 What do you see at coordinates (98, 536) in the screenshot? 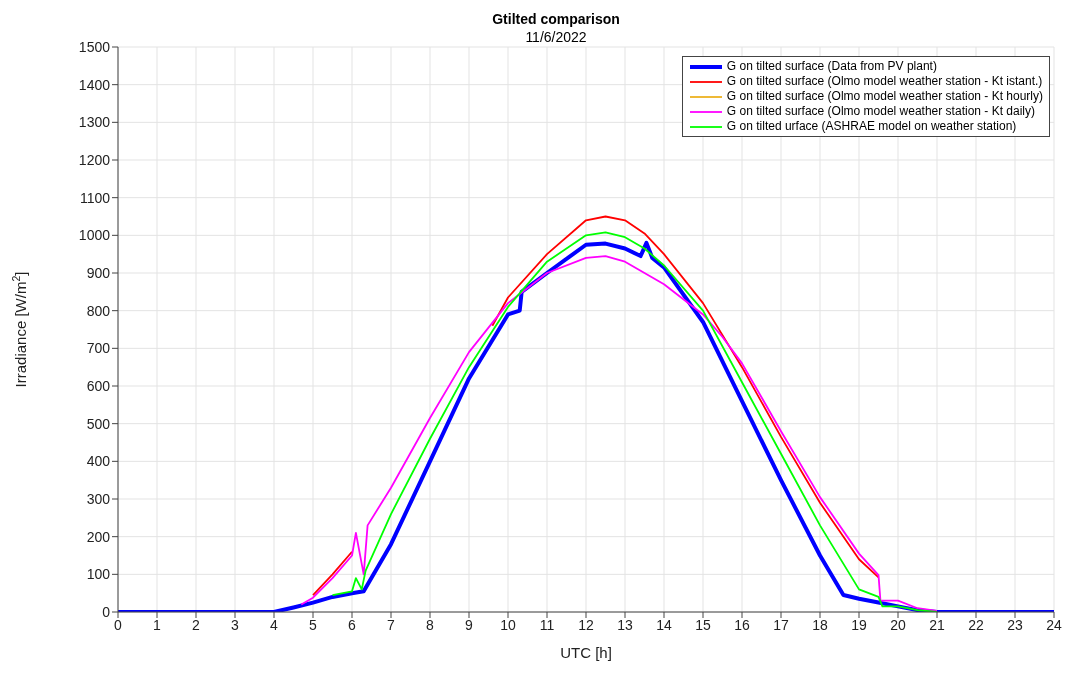
I see `y-tick-label: 200` at bounding box center [98, 536].